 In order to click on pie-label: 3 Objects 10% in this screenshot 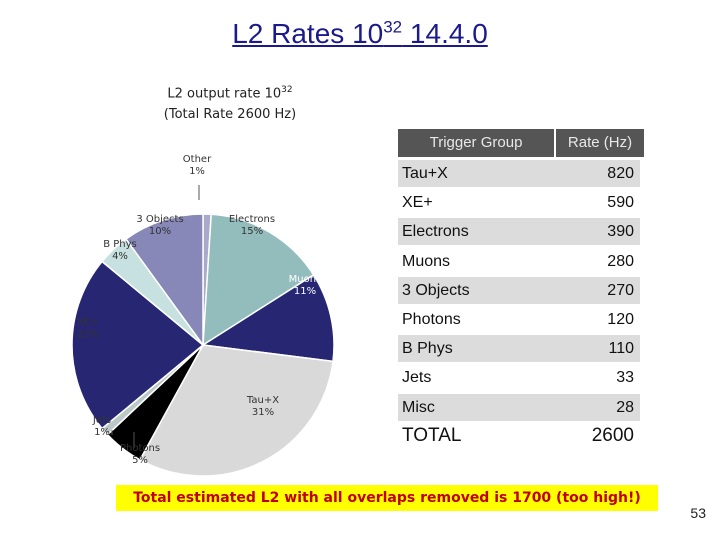, I will do `click(159, 225)`.